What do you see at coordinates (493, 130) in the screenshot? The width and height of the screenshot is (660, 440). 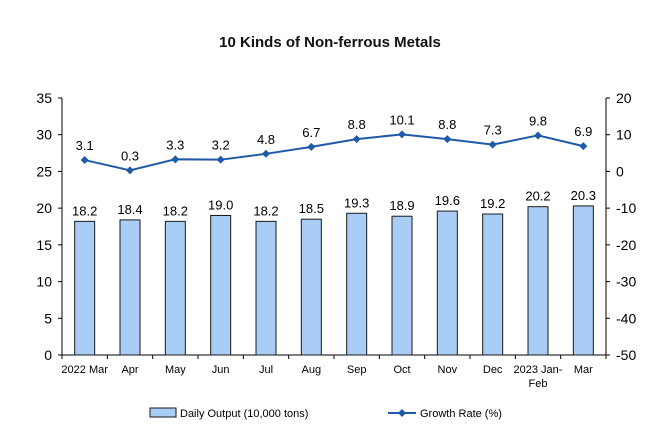 I see `line-data-label: 7.3` at bounding box center [493, 130].